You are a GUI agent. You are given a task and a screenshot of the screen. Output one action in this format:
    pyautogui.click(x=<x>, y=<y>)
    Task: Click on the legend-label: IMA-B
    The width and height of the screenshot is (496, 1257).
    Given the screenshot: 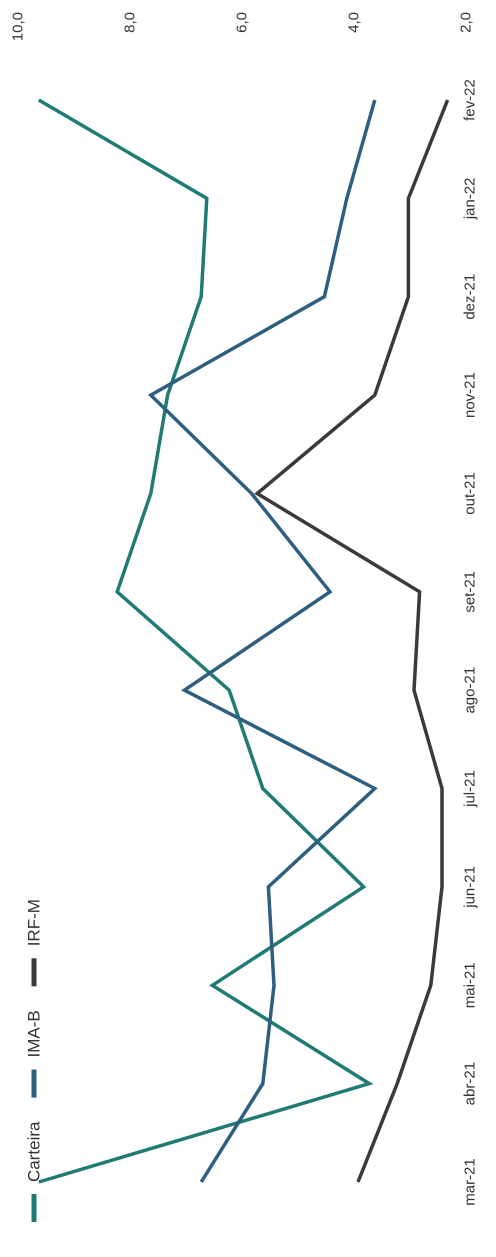 What is the action you would take?
    pyautogui.click(x=34, y=1033)
    